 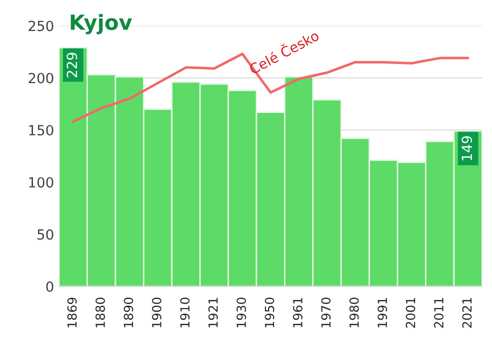 What do you see at coordinates (50, 286) in the screenshot?
I see `y-tick-label: 0` at bounding box center [50, 286].